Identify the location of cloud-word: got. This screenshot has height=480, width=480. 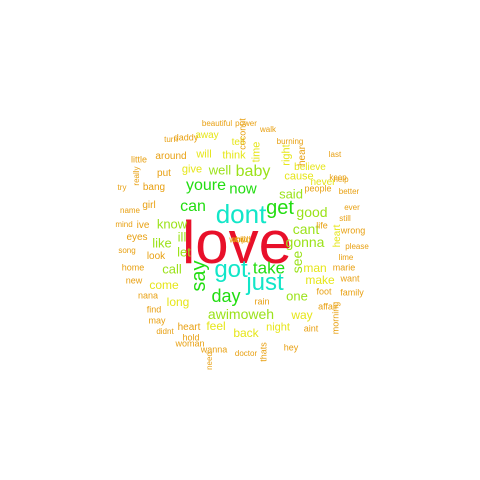
(231, 269).